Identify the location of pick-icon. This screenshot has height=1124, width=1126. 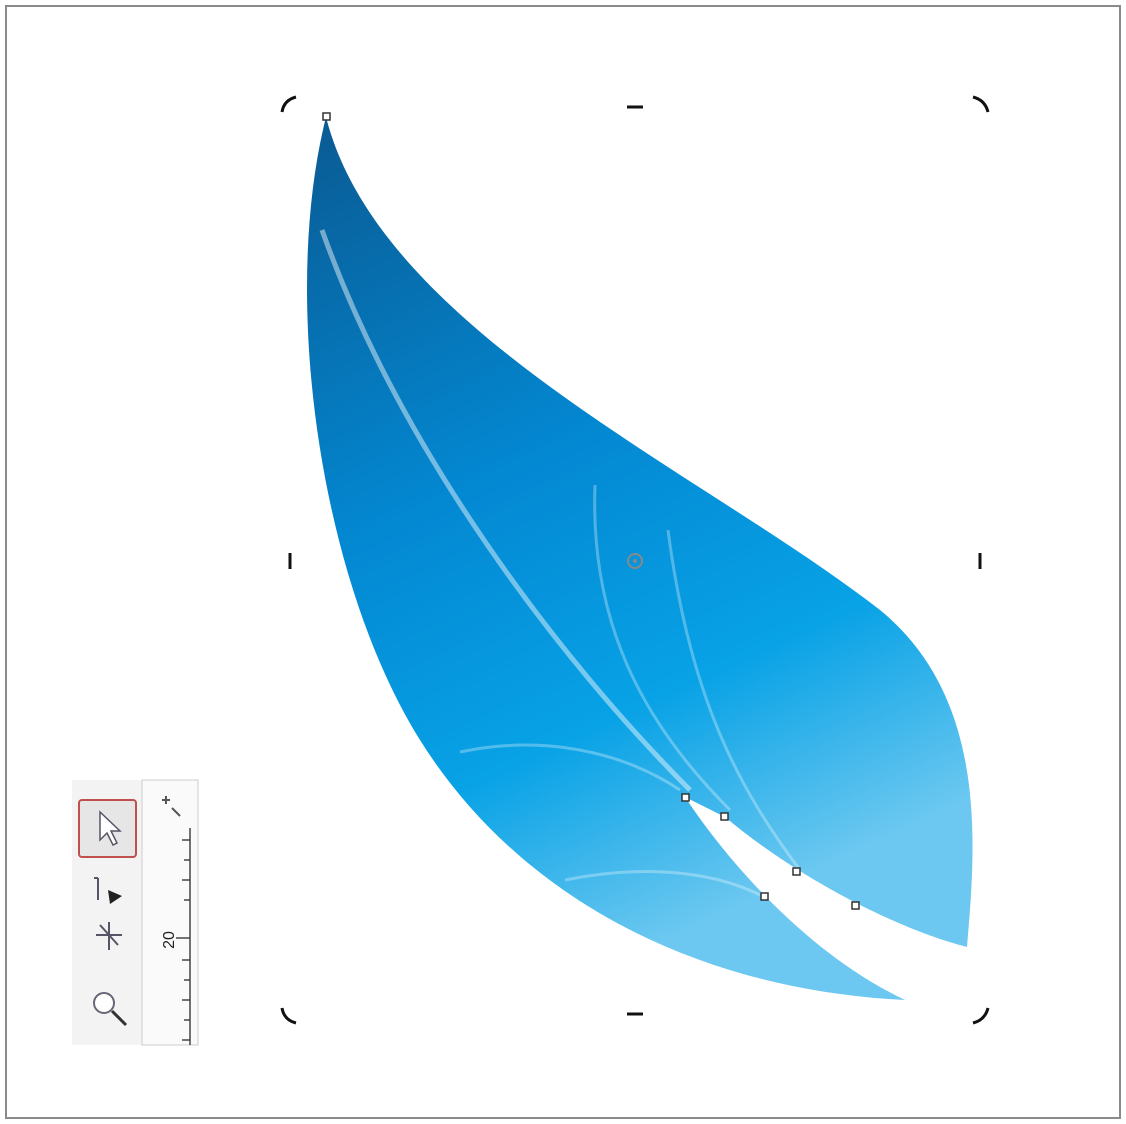
(110, 828).